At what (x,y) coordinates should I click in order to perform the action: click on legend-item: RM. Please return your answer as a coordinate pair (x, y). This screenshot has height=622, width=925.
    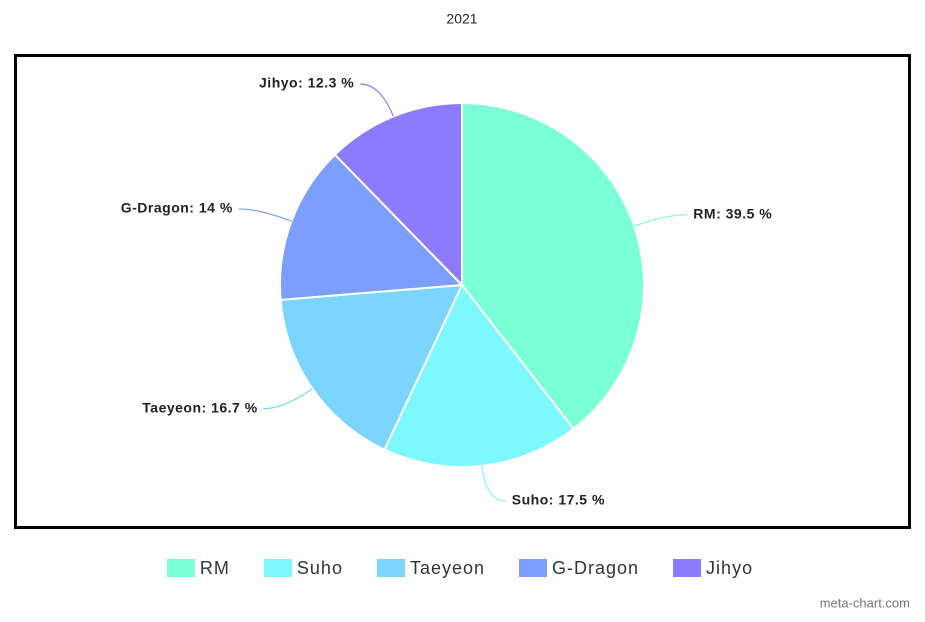
    Looking at the image, I should click on (198, 568).